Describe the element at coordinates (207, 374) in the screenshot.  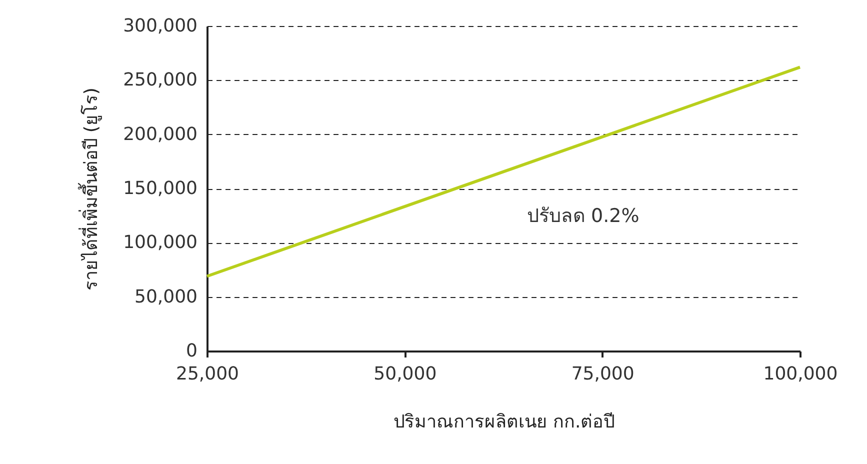
I see `x-tick-label: 25,000` at that location.